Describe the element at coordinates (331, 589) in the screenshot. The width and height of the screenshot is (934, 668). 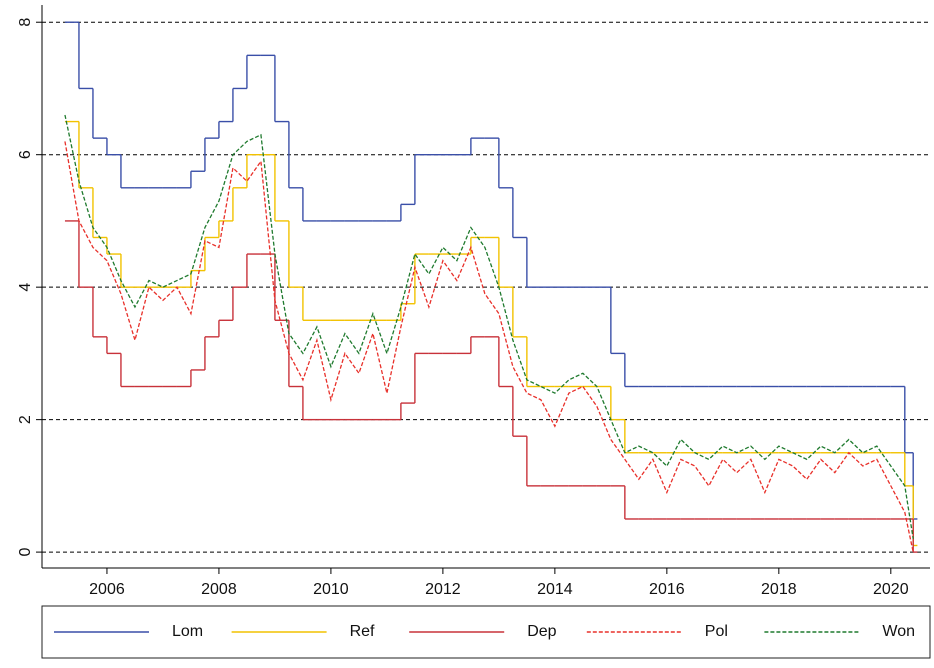
I see `x-tick-label: 2010` at that location.